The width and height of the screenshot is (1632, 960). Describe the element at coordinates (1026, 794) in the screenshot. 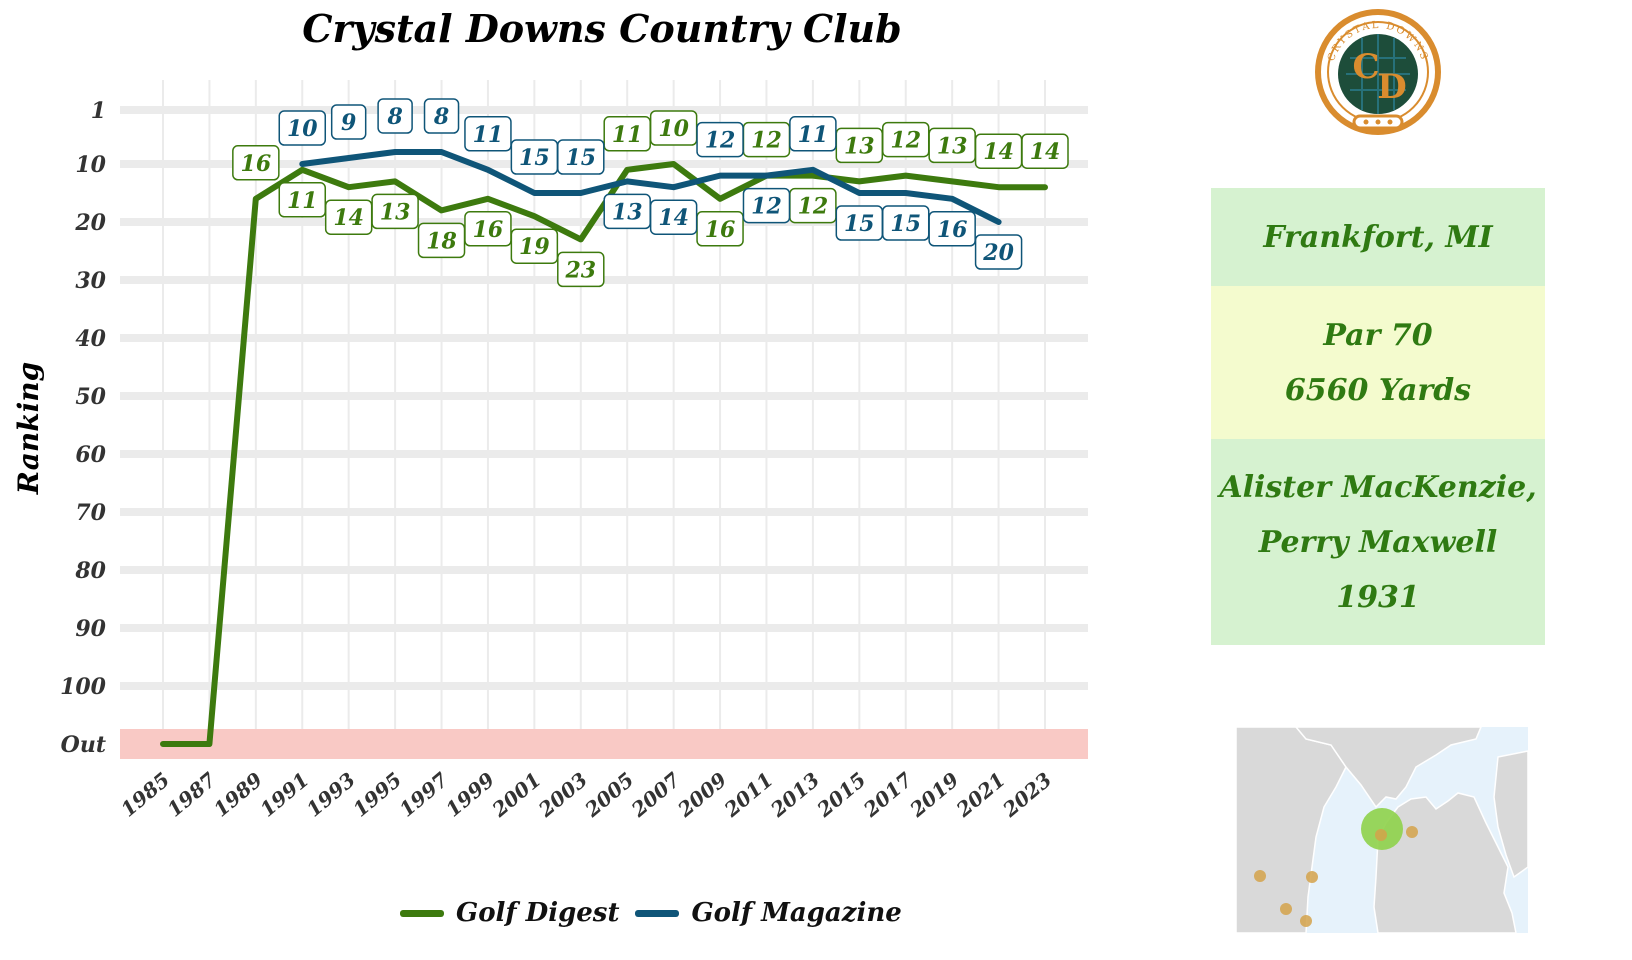

I see `x-tick-label: 2023` at that location.